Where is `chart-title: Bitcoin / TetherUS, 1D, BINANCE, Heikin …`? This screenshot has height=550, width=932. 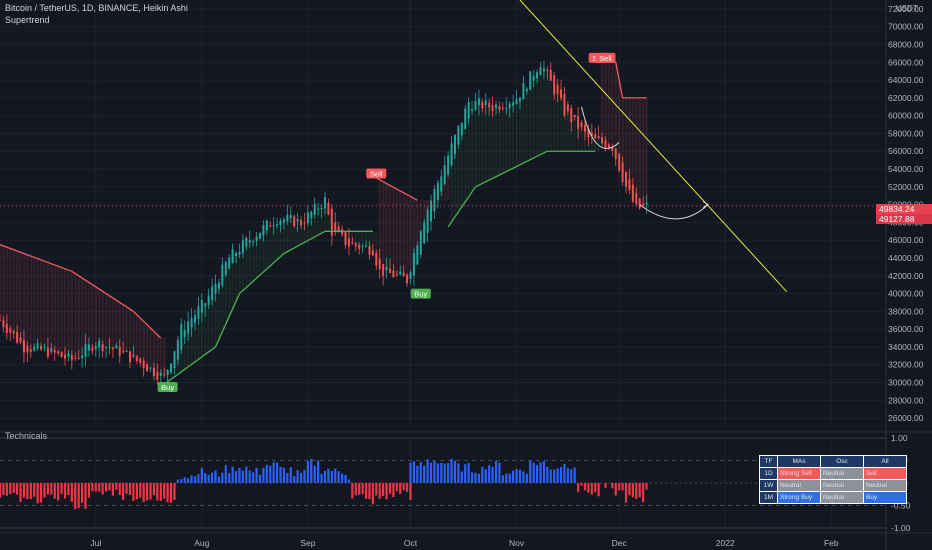
chart-title: Bitcoin / TetherUS, 1D, BINANCE, Heikin … is located at coordinates (96, 8).